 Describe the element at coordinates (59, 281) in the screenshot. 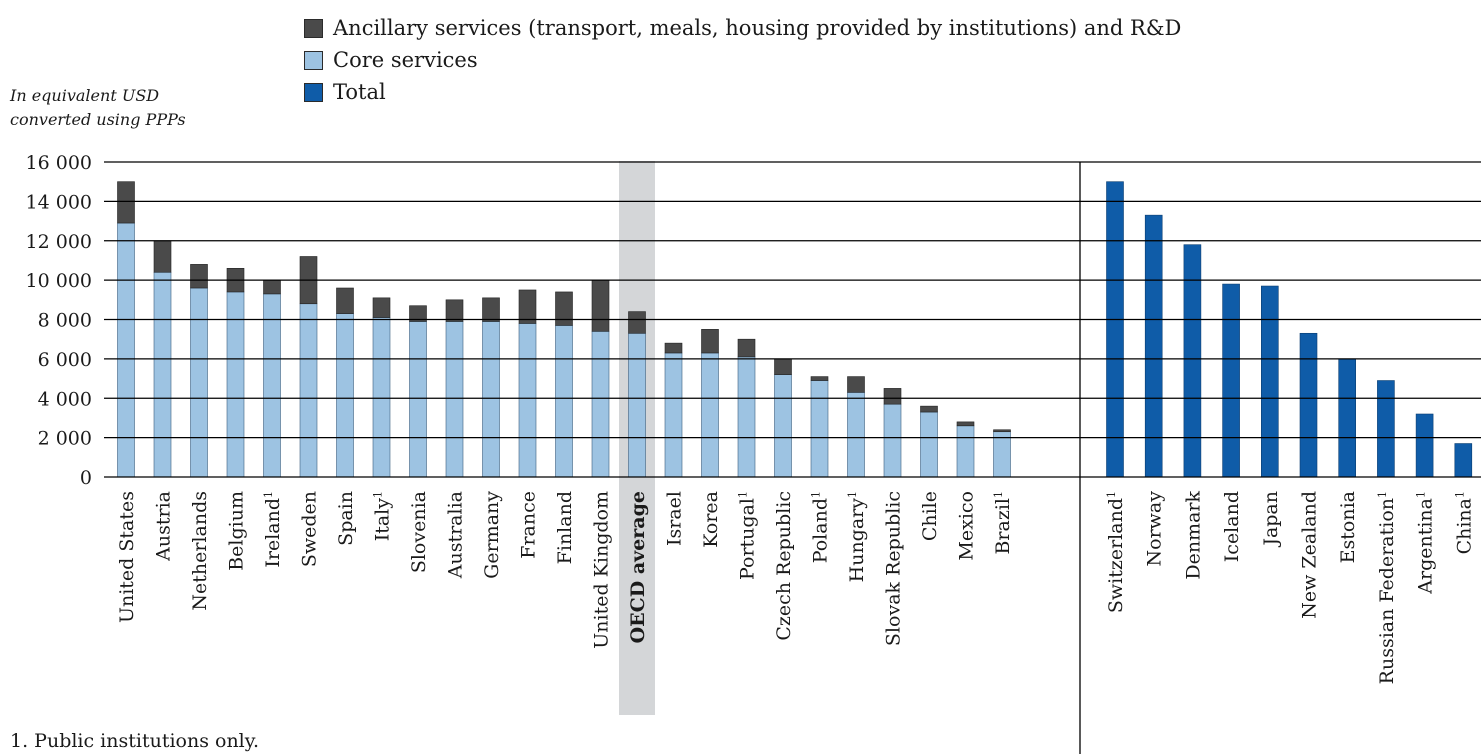

I see `y-tick-label: 10 000` at that location.